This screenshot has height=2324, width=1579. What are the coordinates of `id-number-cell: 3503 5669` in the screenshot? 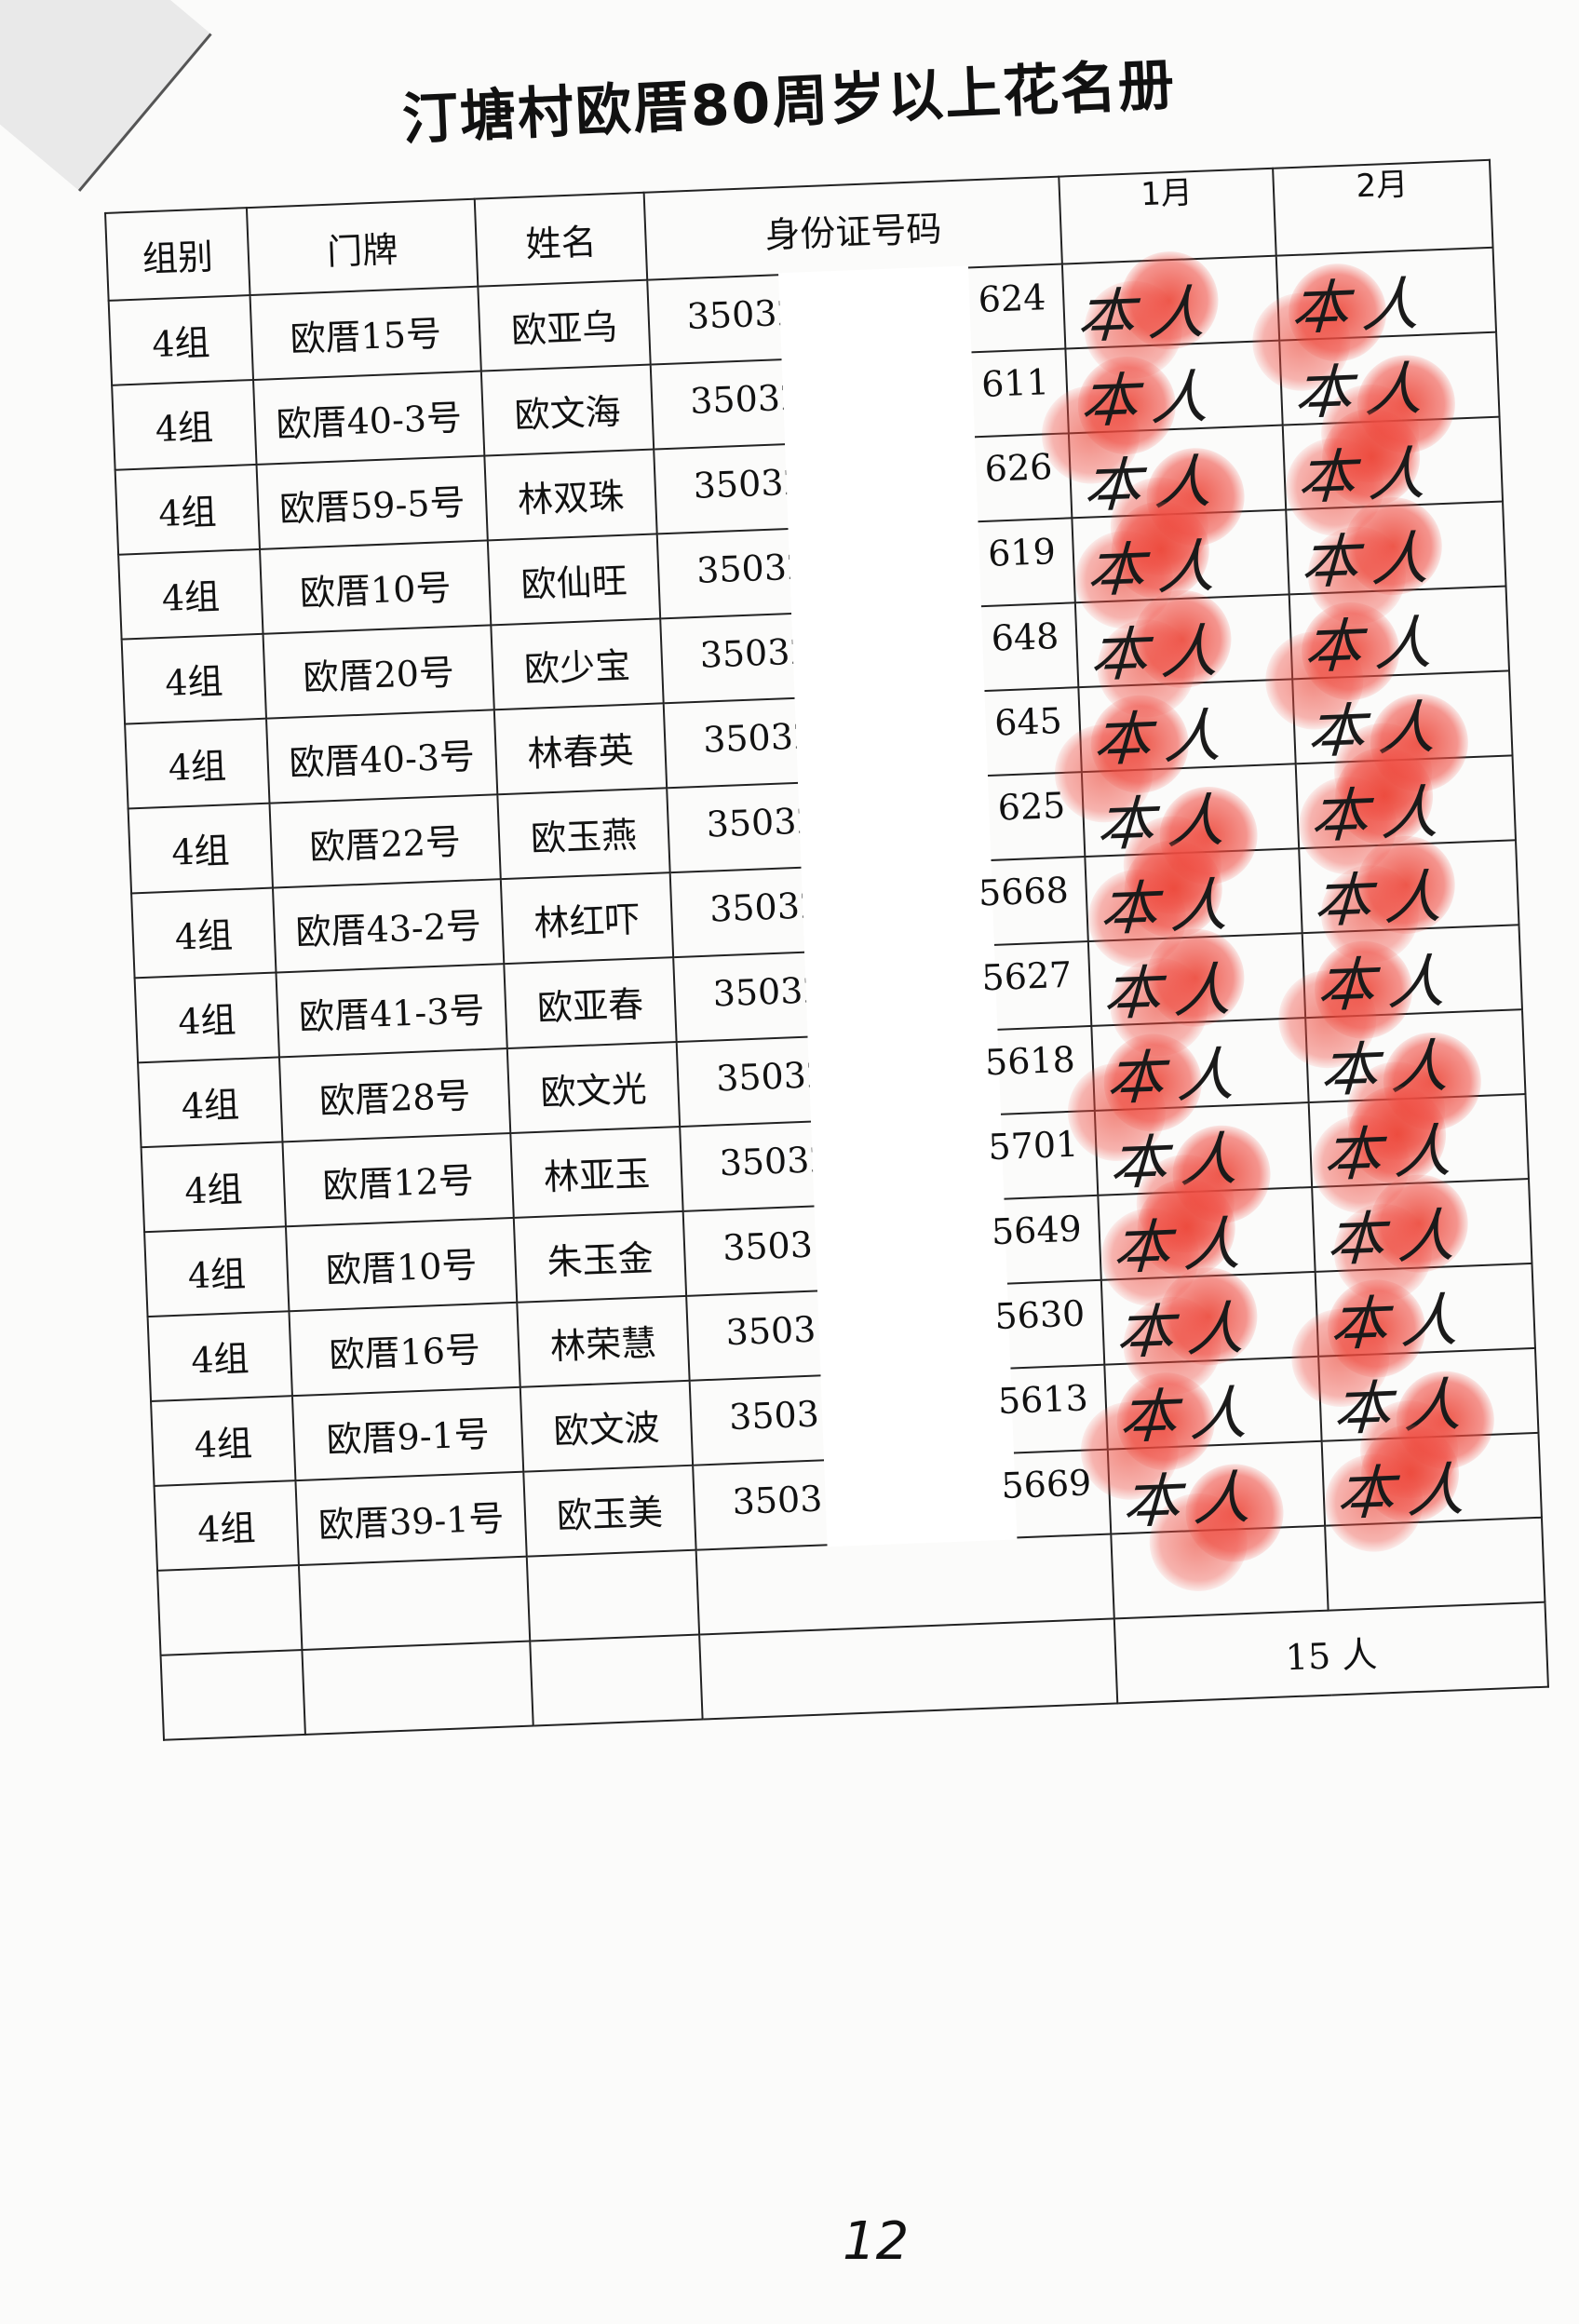 It's located at (902, 1500).